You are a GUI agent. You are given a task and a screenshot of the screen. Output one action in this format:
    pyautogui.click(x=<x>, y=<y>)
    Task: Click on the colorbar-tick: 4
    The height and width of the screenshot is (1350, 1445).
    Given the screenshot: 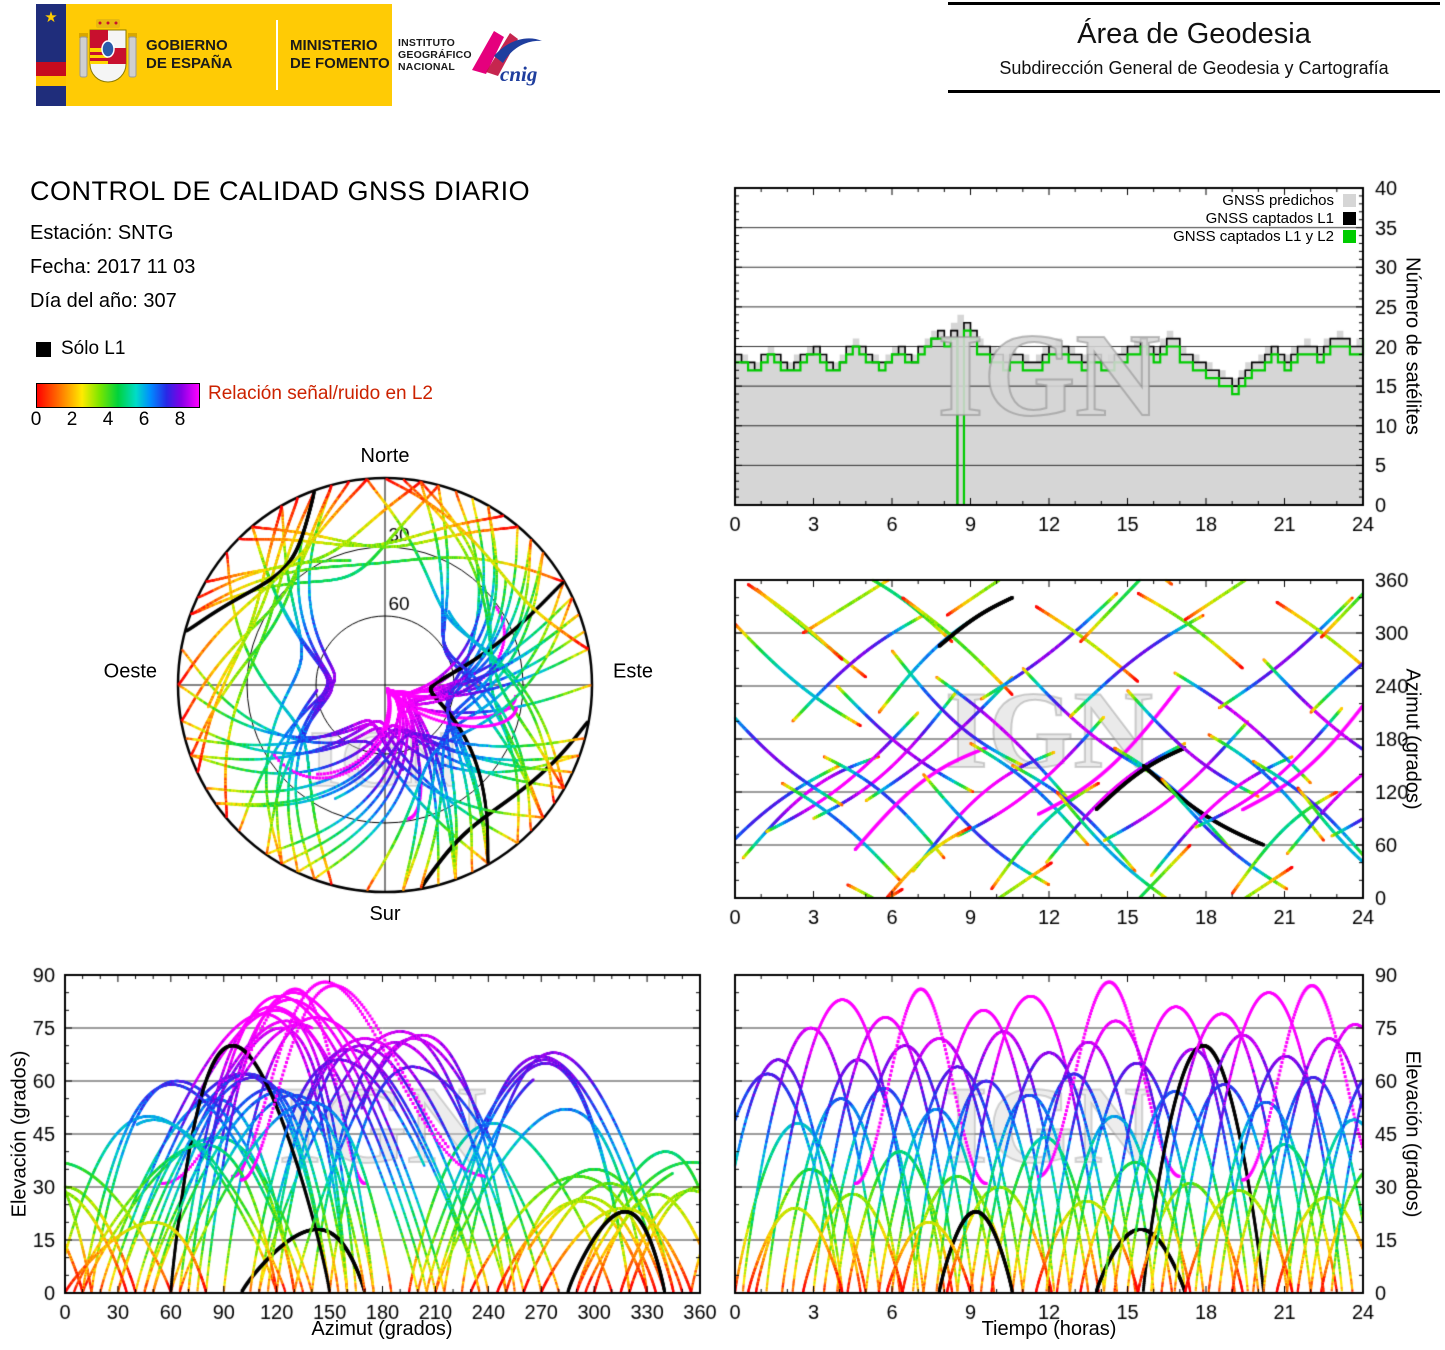 What is the action you would take?
    pyautogui.click(x=108, y=419)
    